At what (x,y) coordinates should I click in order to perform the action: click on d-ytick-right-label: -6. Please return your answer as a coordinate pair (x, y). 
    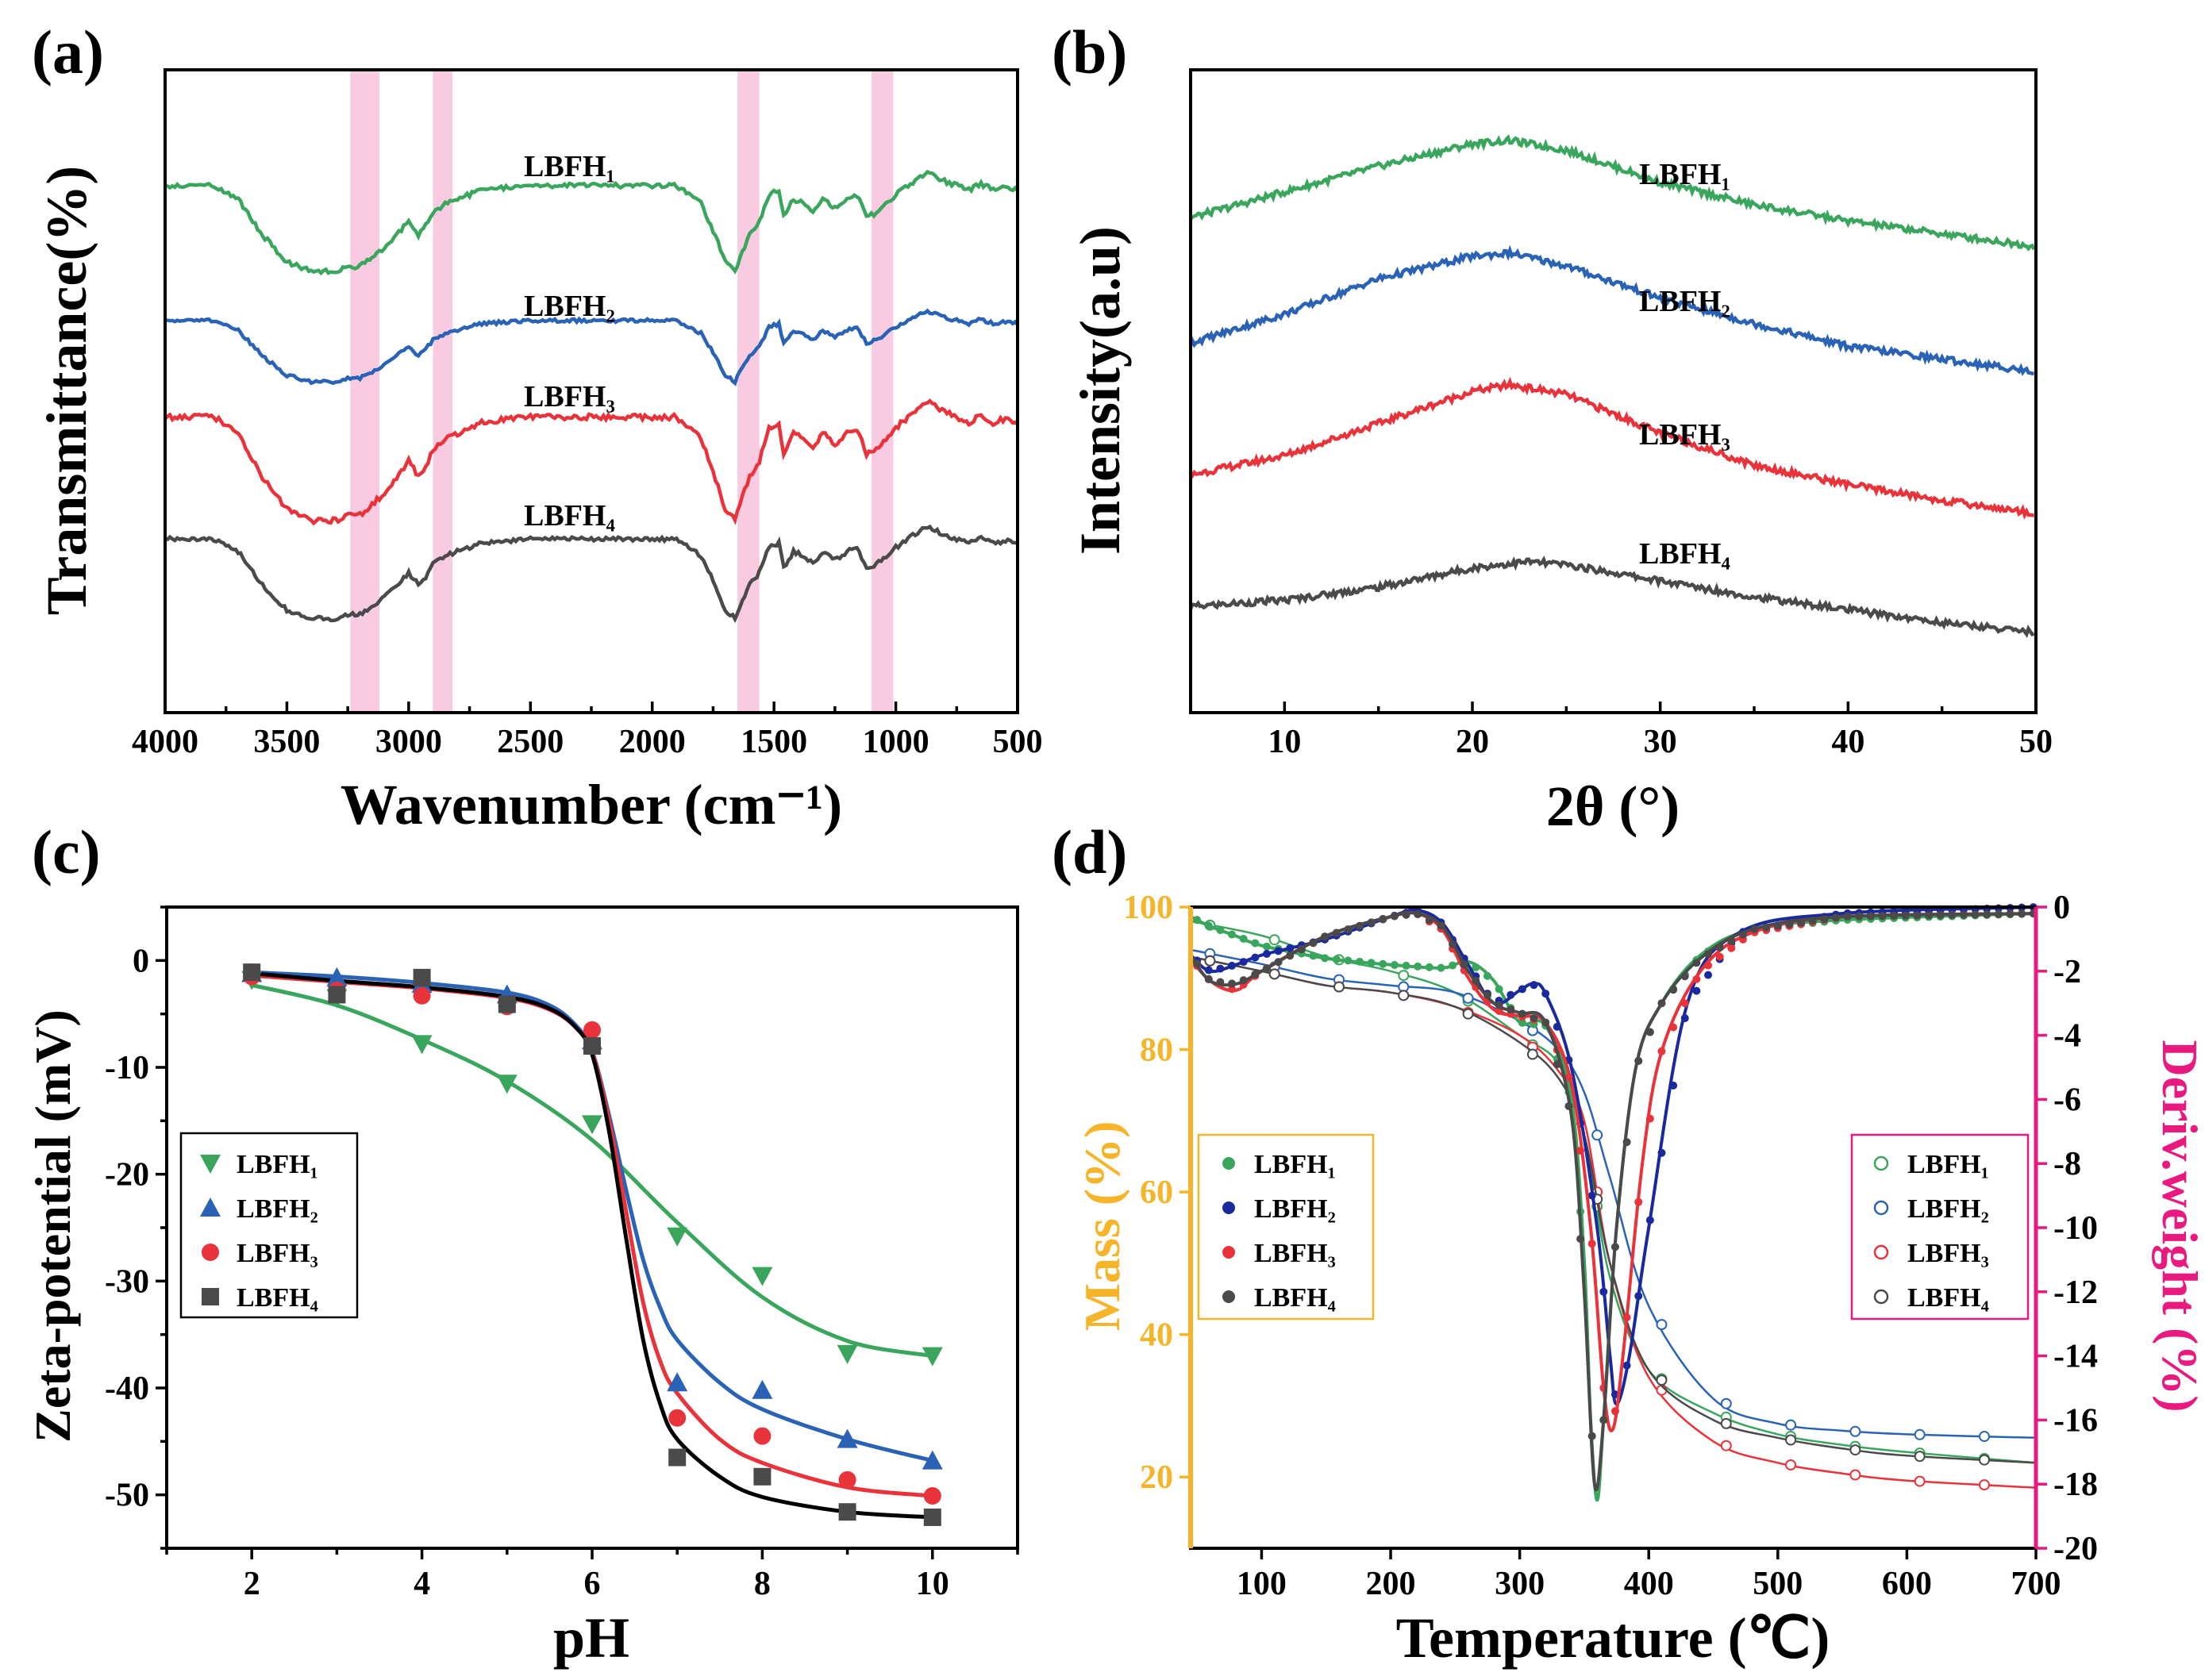
    Looking at the image, I should click on (2067, 1100).